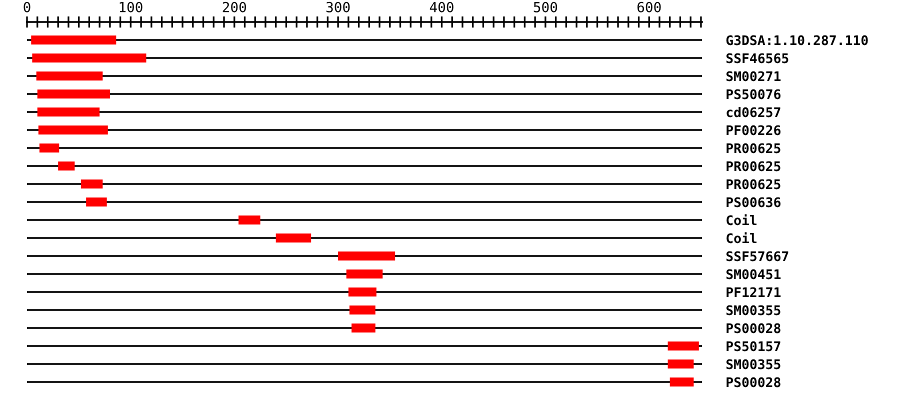 The height and width of the screenshot is (400, 900). Describe the element at coordinates (131, 7) in the screenshot. I see `x-tick-label: 100` at that location.